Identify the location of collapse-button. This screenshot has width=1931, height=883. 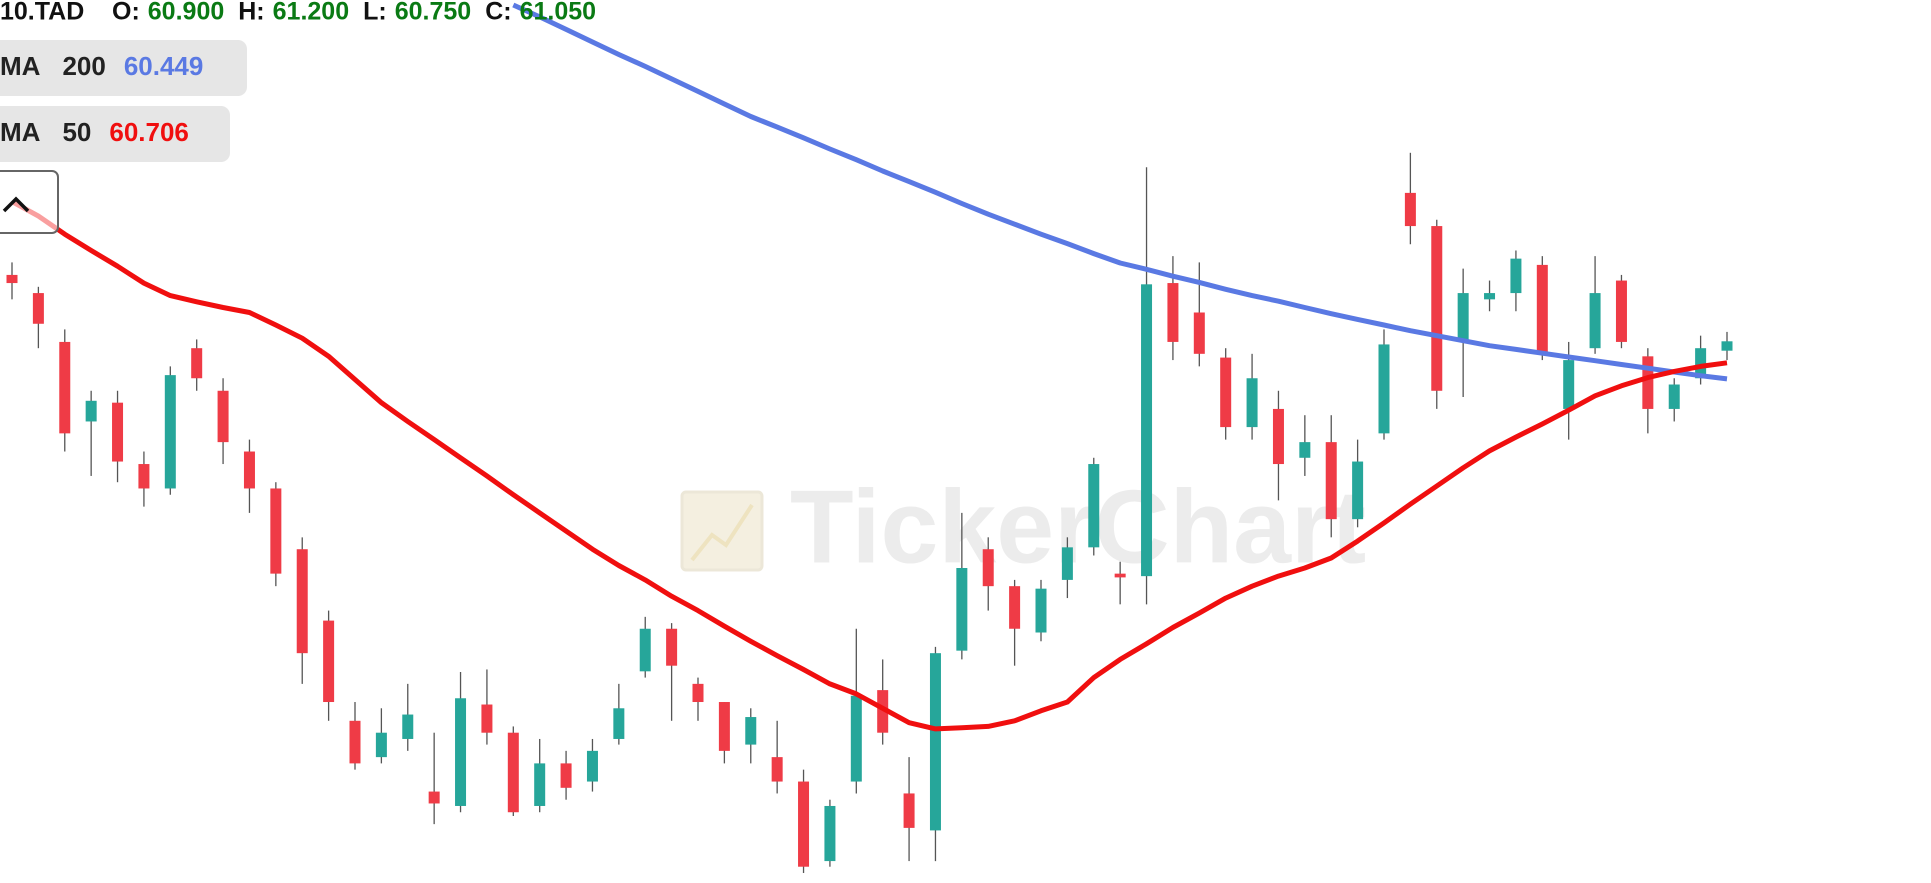
(29, 202).